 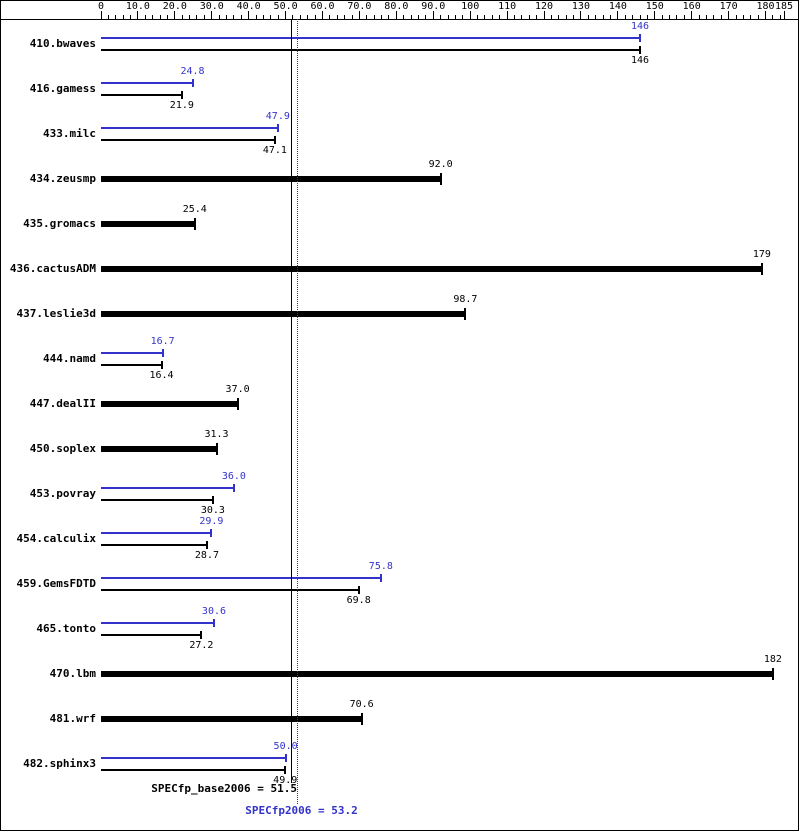 I want to click on base-value: 31.3, so click(x=216, y=434).